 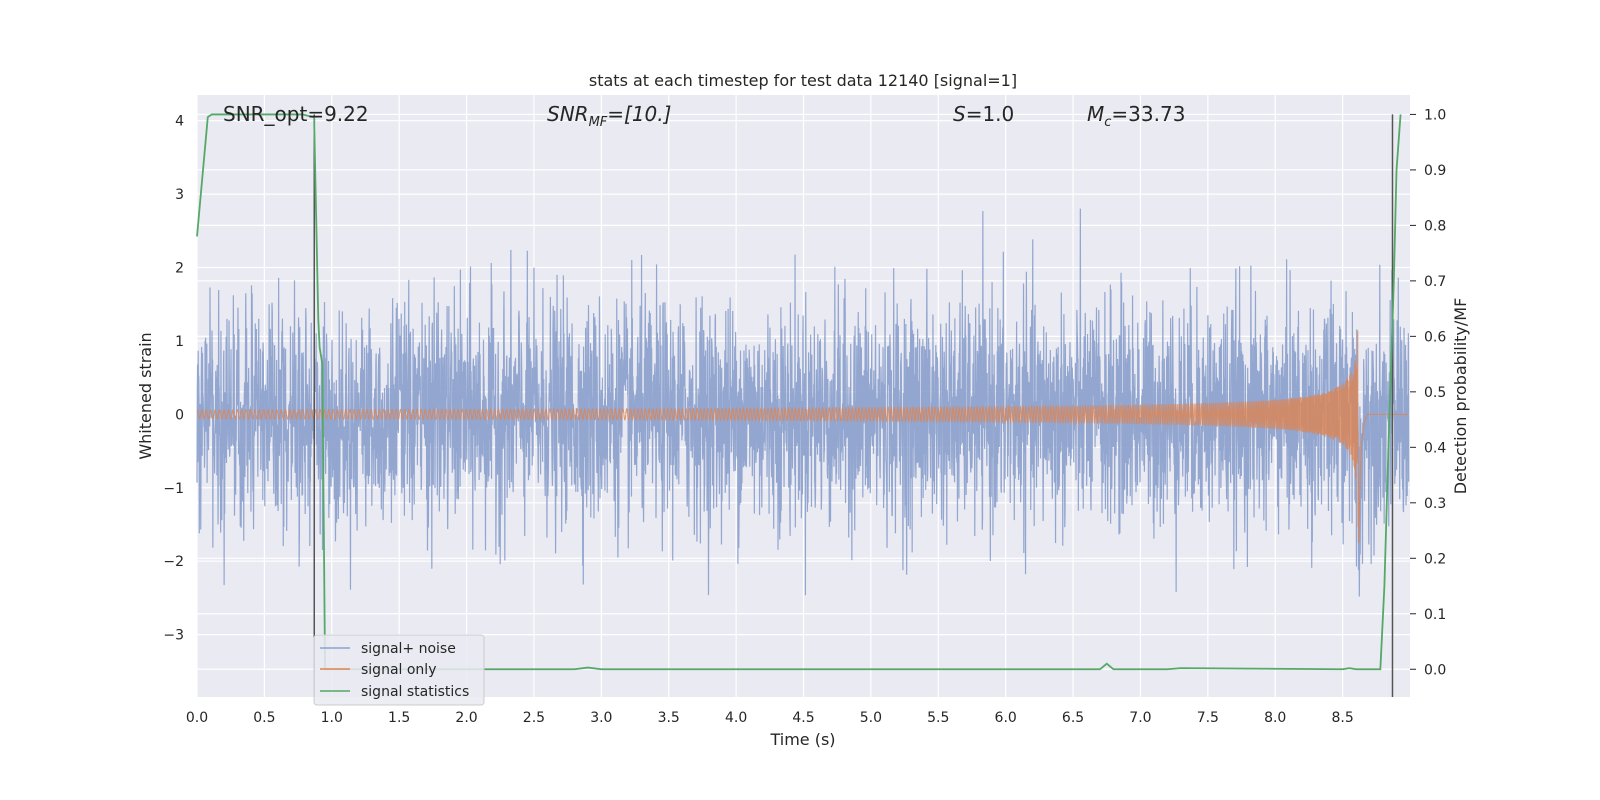 What do you see at coordinates (1435, 448) in the screenshot?
I see `y-tick-label-right: 0.4` at bounding box center [1435, 448].